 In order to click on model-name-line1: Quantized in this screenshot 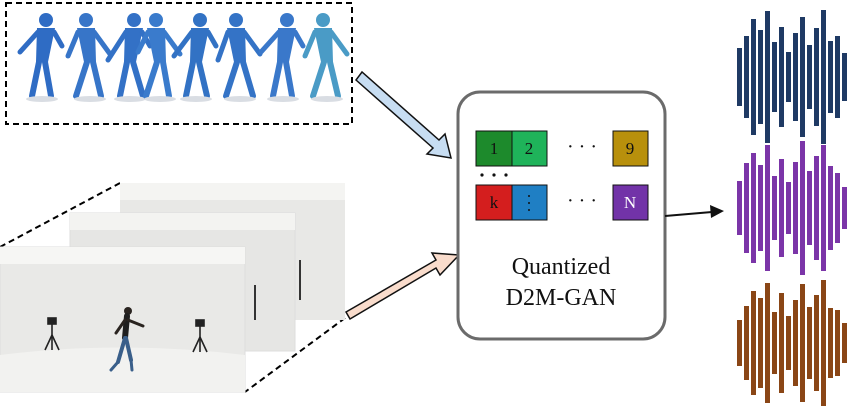, I will do `click(561, 267)`.